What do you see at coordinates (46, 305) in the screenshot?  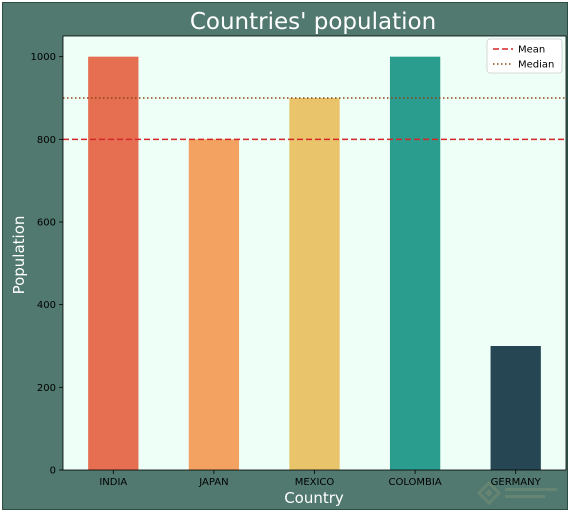 I see `y-tick-label: 400` at bounding box center [46, 305].